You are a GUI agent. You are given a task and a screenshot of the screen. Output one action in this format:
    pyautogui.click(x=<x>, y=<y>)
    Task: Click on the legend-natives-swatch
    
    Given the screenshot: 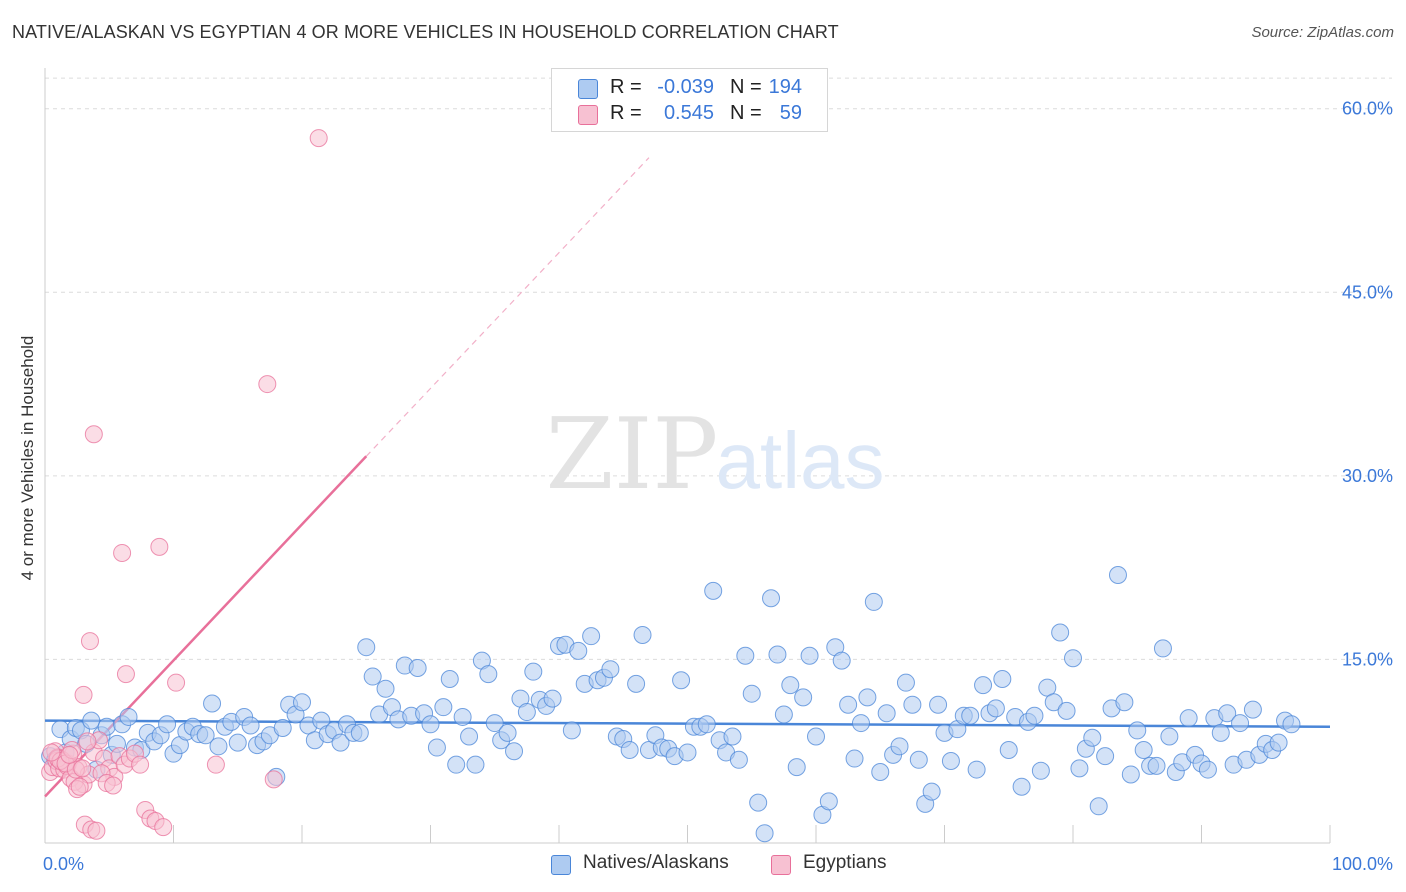 What is the action you would take?
    pyautogui.click(x=561, y=865)
    